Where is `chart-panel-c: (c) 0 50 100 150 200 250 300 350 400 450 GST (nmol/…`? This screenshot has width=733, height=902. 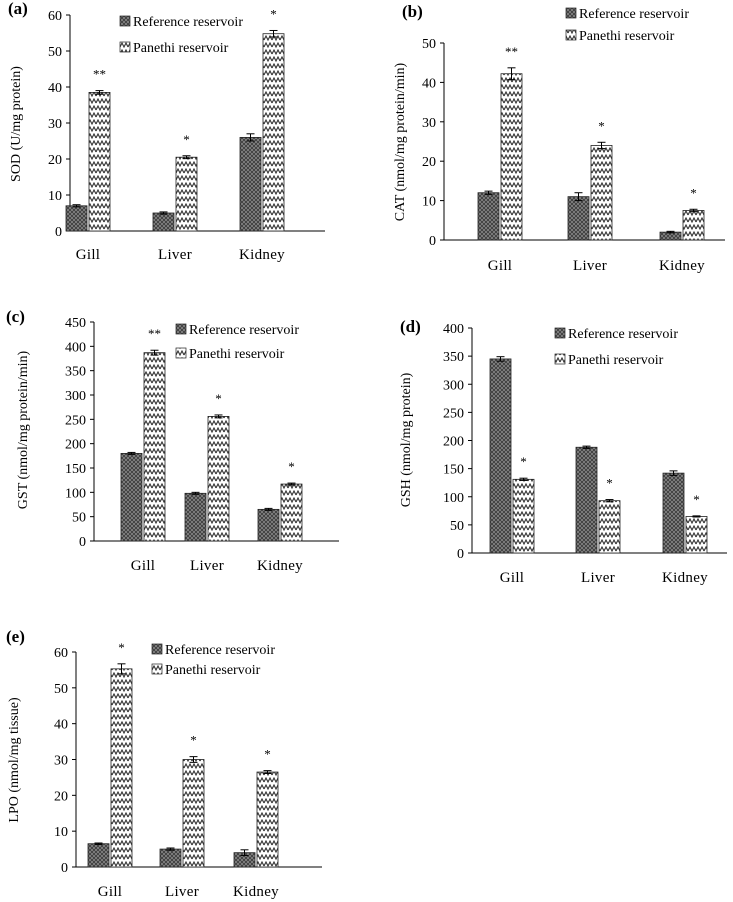 chart-panel-c: (c) 0 50 100 150 200 250 300 350 400 450 GST (nmol/… is located at coordinates (172, 440).